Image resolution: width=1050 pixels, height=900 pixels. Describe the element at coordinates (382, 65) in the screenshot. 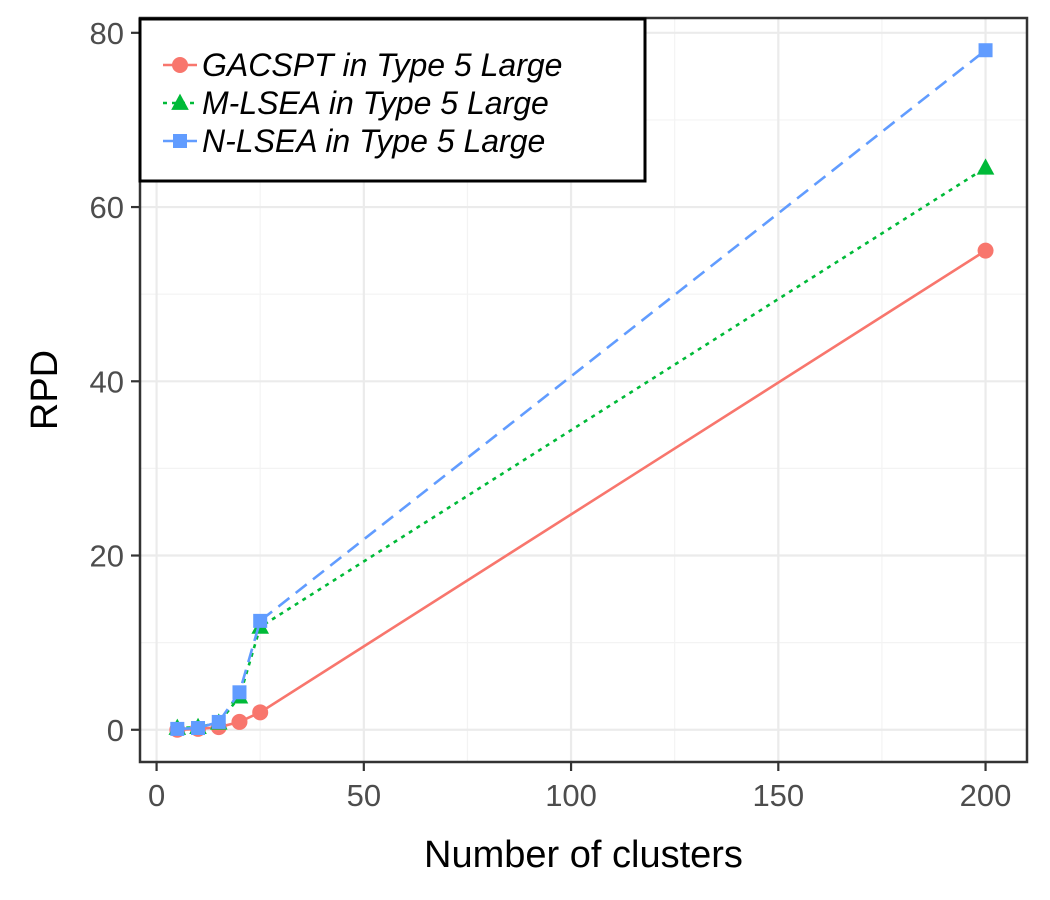

I see `legend-label: GACSPT in Type 5 Large` at that location.